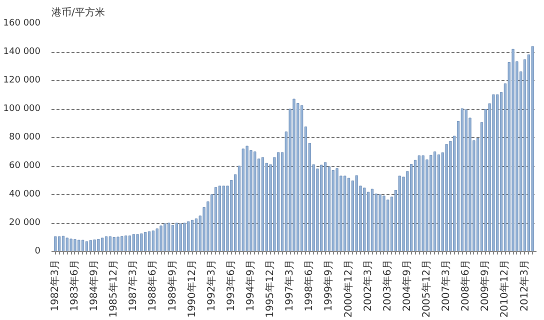 The height and width of the screenshot is (320, 544). What do you see at coordinates (328, 286) in the screenshot?
I see `x-tick-label: 1999年9月` at bounding box center [328, 286].